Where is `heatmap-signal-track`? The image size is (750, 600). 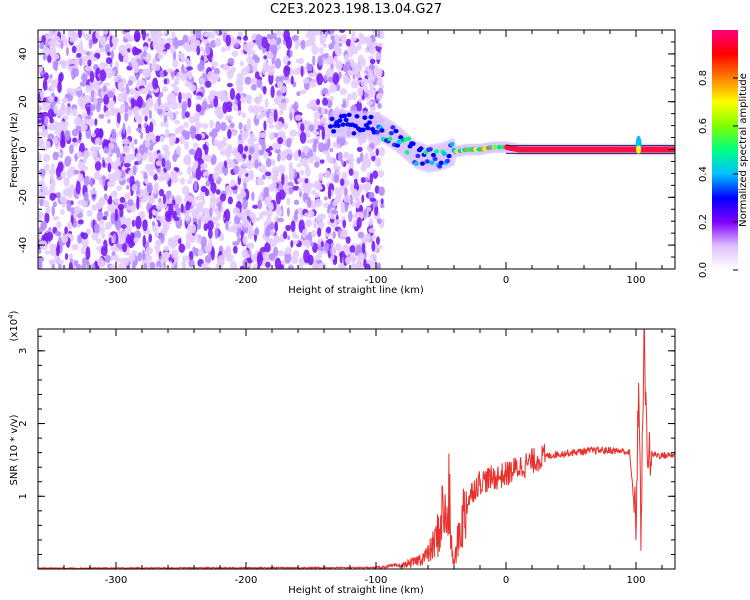
heatmap-signal-track is located at coordinates (501, 141).